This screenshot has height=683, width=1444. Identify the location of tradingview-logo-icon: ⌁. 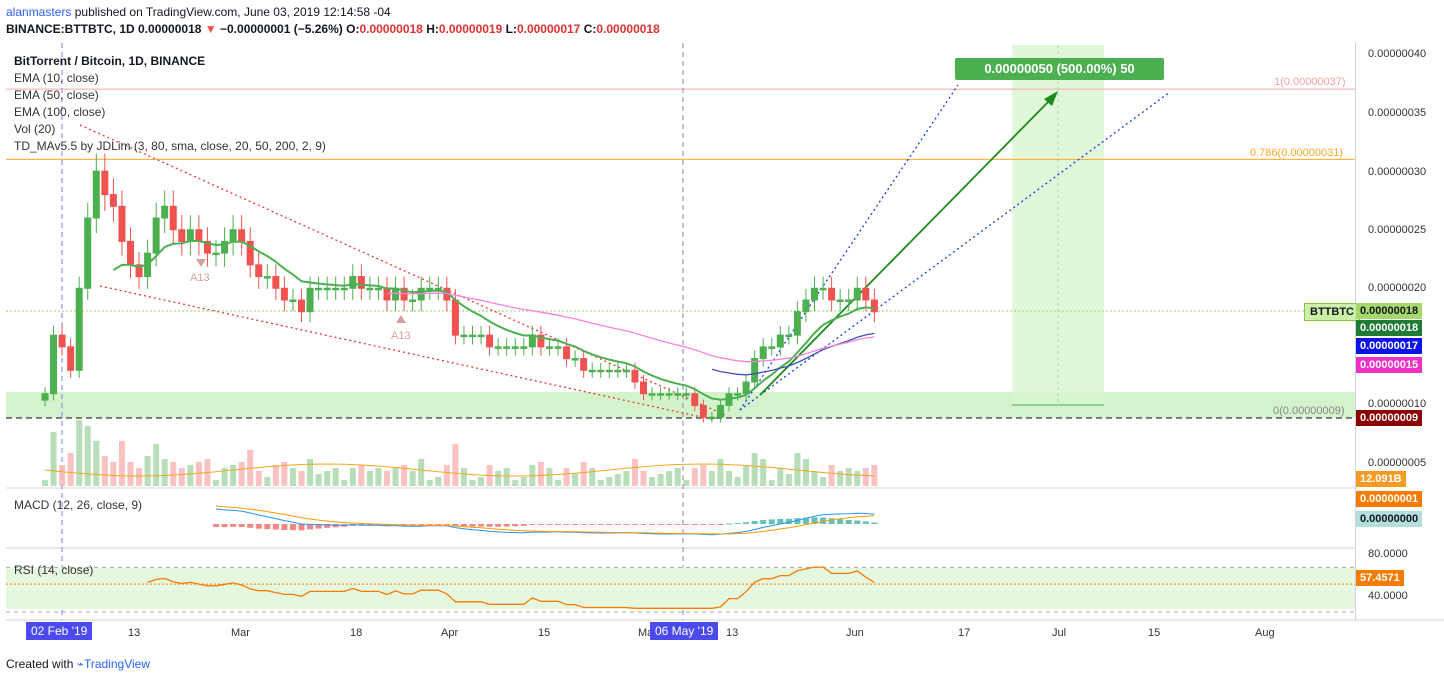
(80, 664).